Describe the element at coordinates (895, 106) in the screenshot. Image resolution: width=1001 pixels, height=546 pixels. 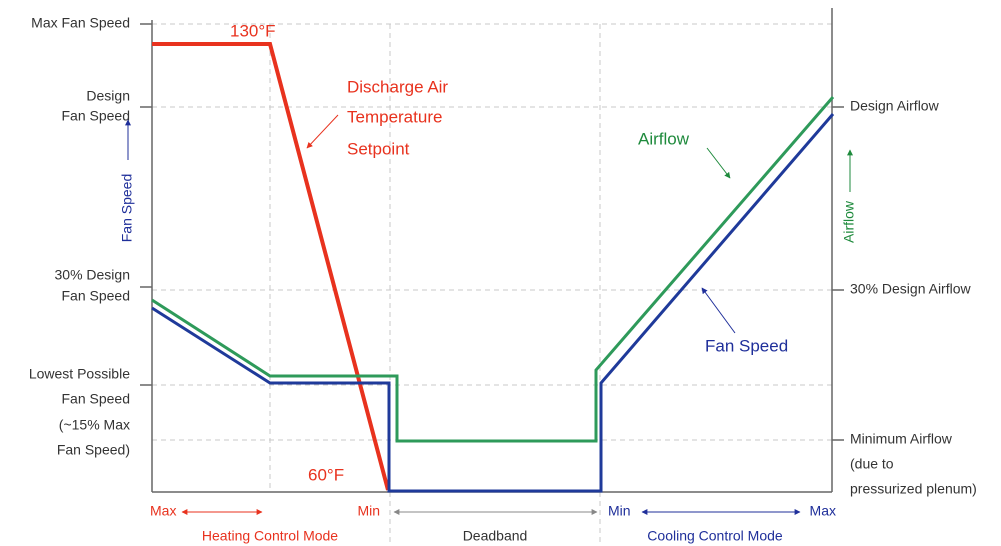
I see `axis-label: Design Airflow` at that location.